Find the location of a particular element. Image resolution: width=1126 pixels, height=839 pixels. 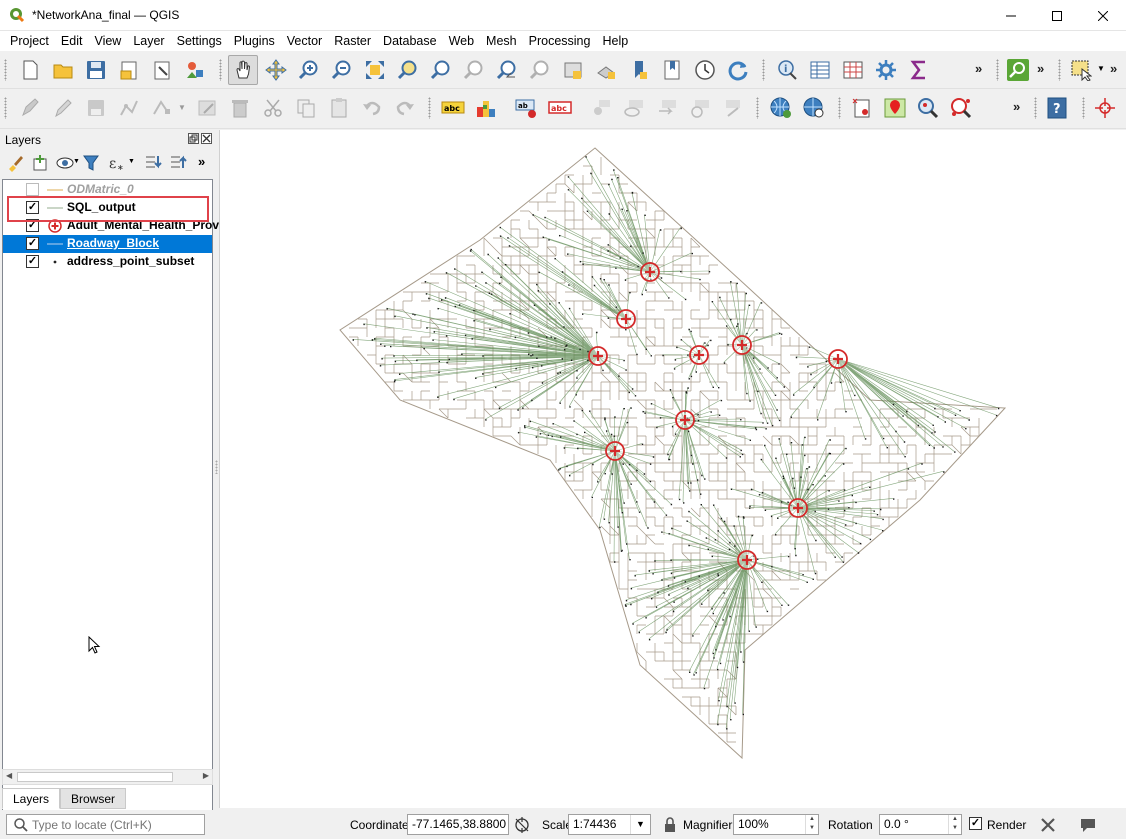

locator-bar is located at coordinates (105, 824).